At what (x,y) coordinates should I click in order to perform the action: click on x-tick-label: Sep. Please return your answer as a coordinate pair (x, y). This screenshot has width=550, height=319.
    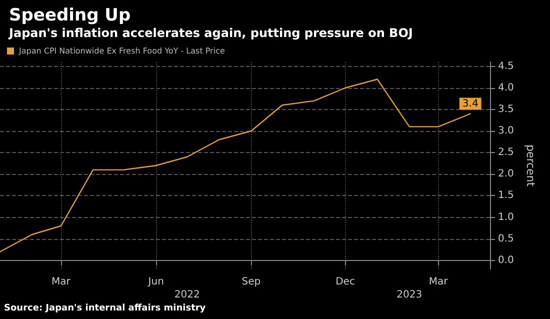
    Looking at the image, I should click on (251, 282).